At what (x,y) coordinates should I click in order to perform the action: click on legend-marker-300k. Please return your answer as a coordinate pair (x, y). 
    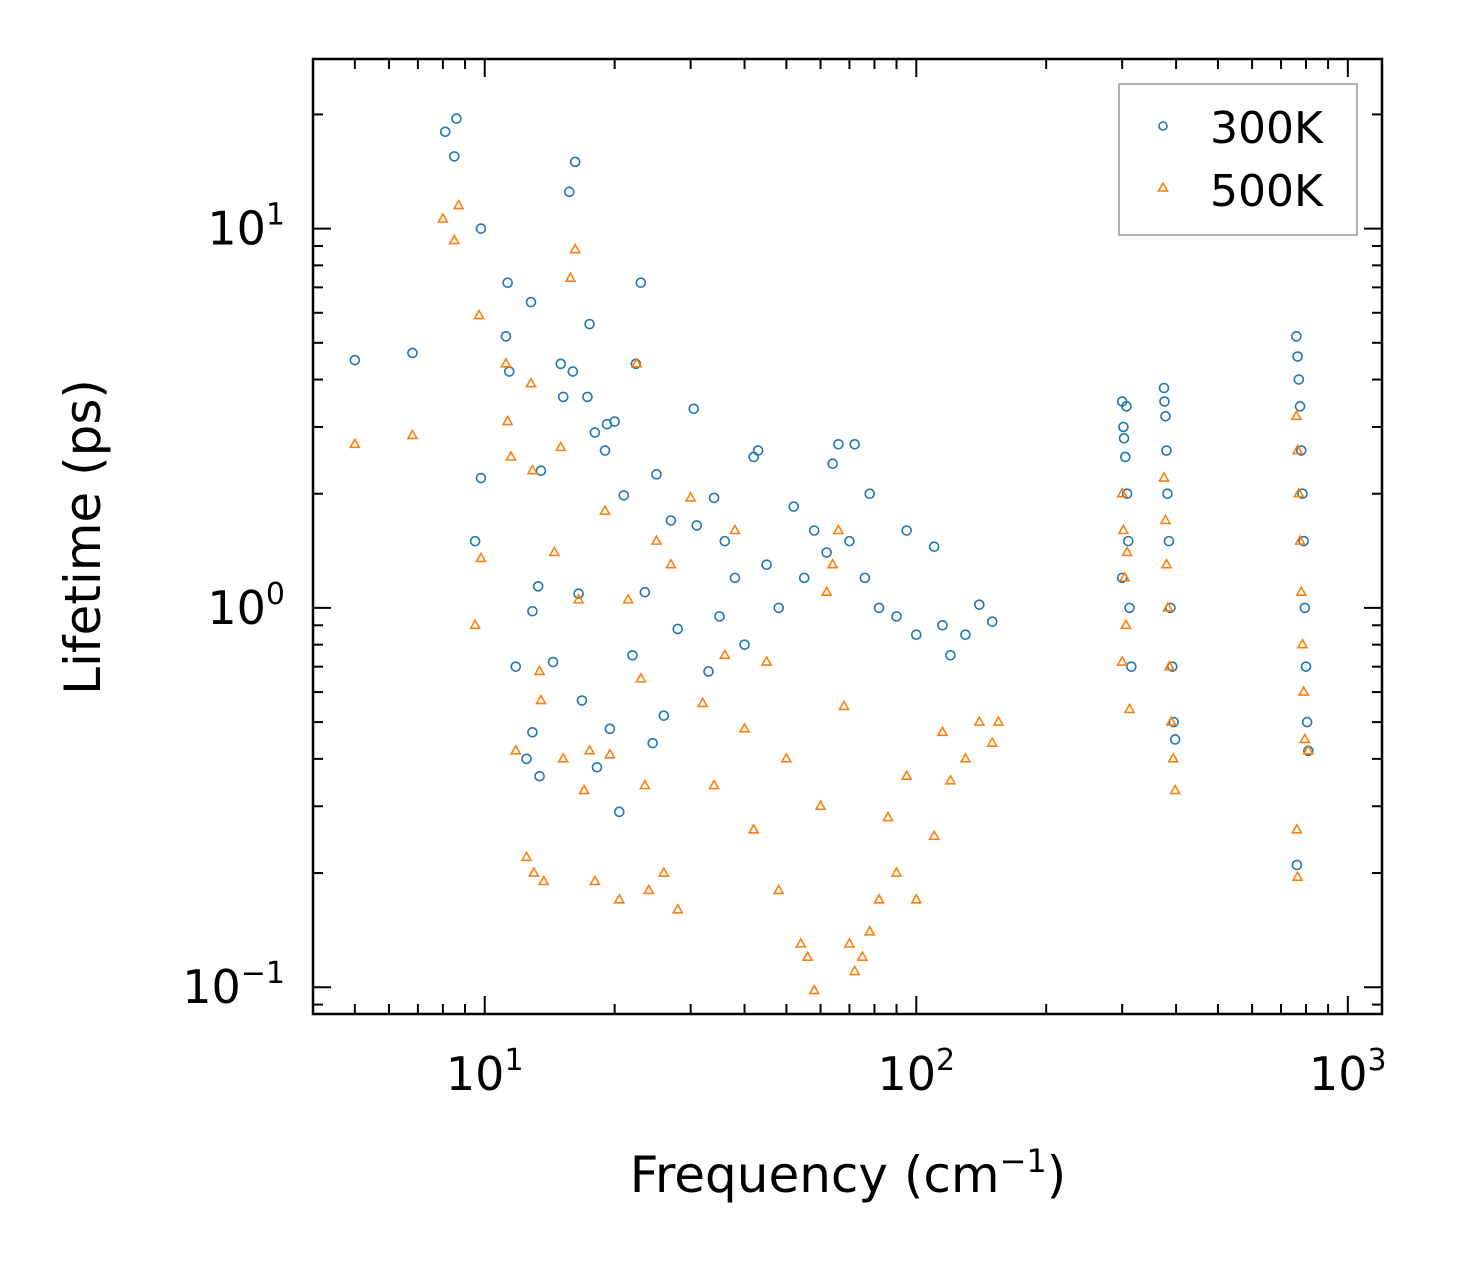
    Looking at the image, I should click on (1163, 126).